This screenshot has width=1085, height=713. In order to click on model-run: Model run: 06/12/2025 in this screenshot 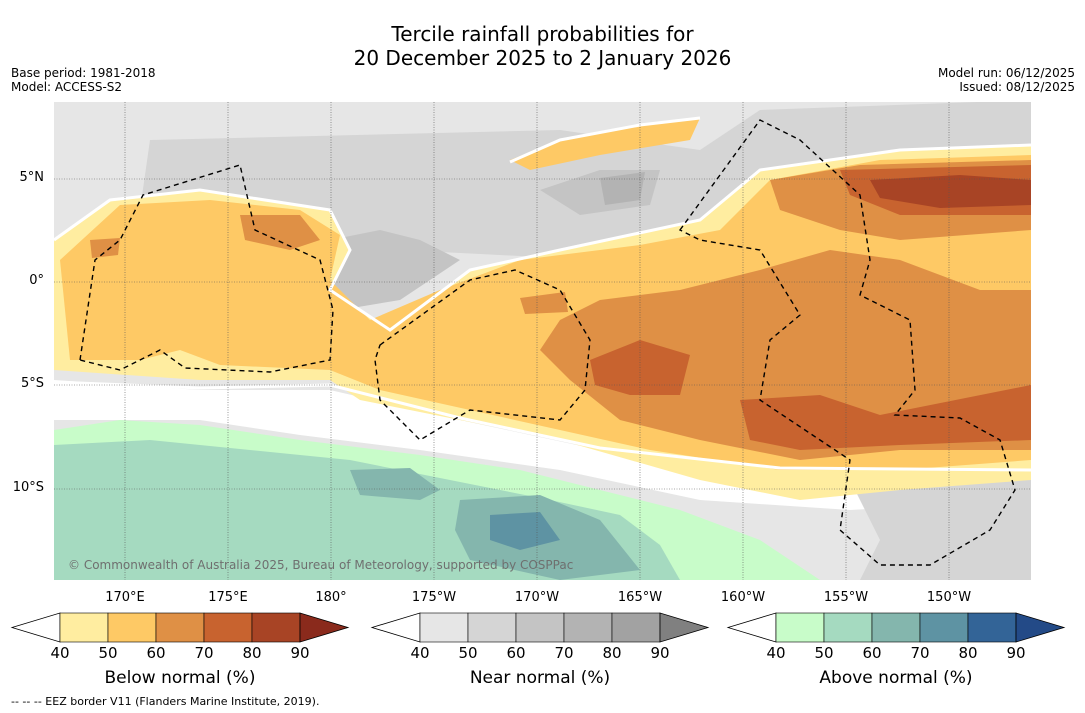, I will do `click(1006, 73)`.